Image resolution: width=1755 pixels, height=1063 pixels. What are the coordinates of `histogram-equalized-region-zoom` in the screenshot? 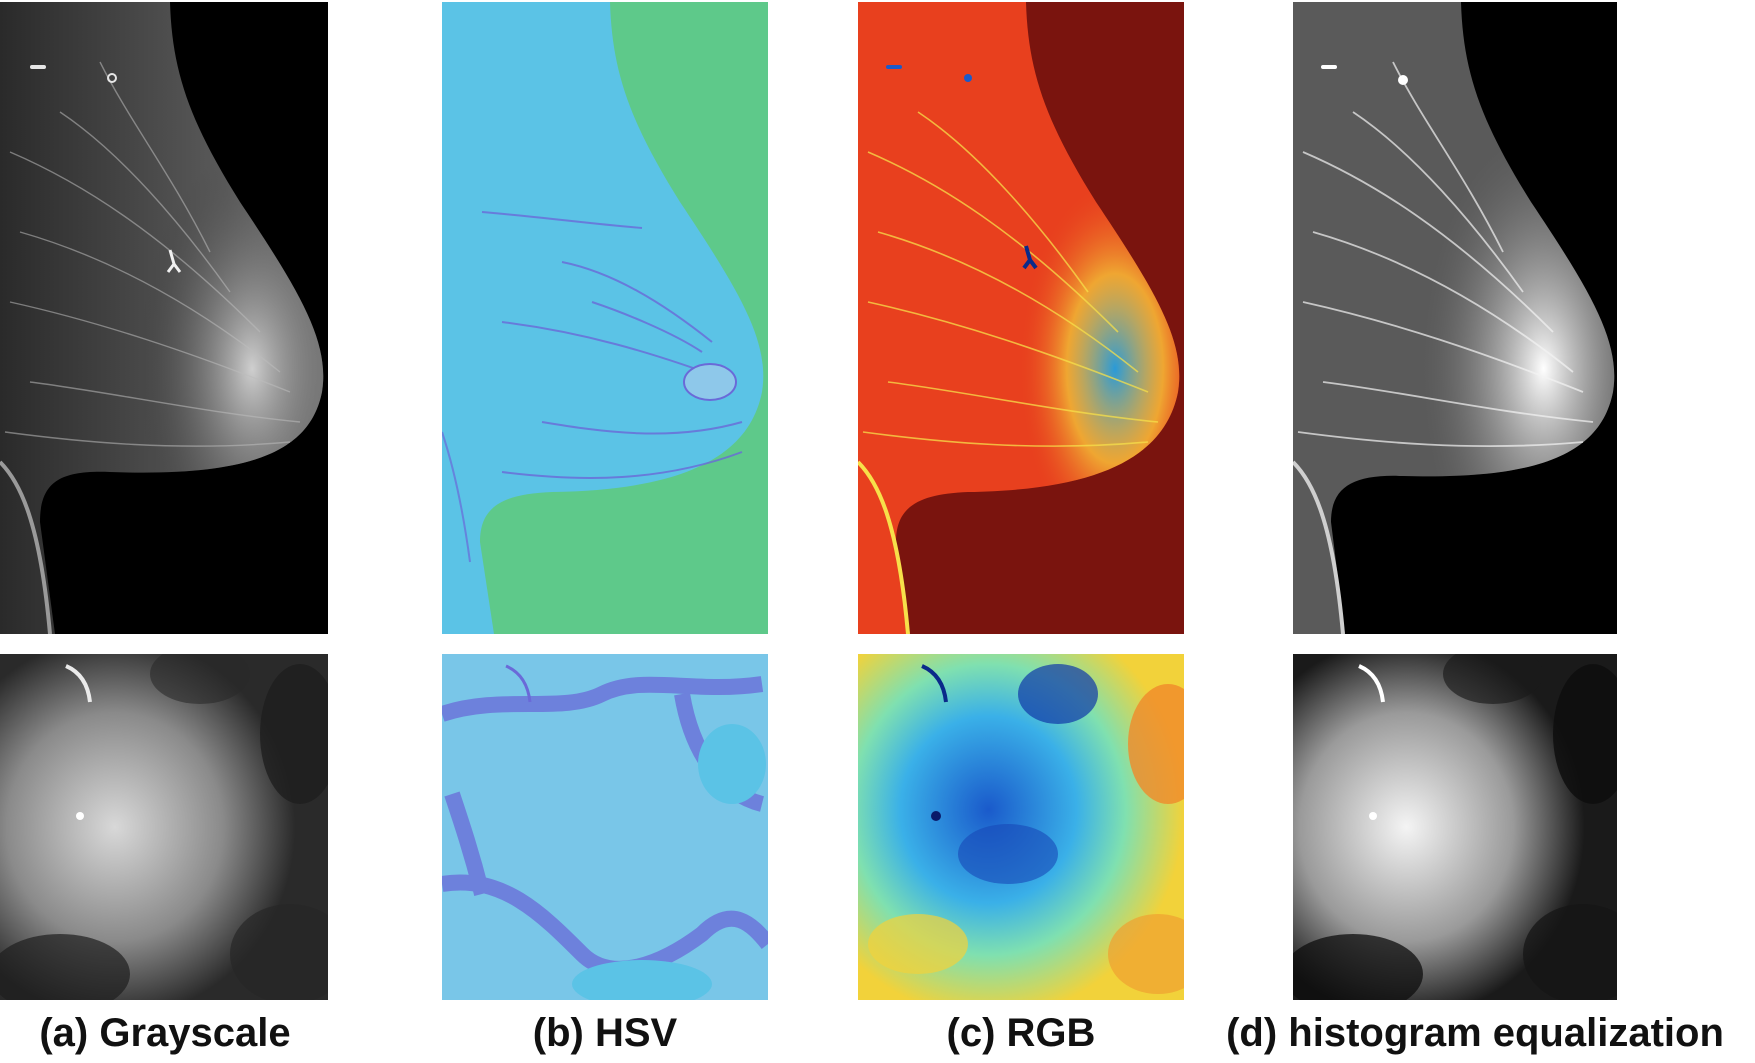 It's located at (1455, 827).